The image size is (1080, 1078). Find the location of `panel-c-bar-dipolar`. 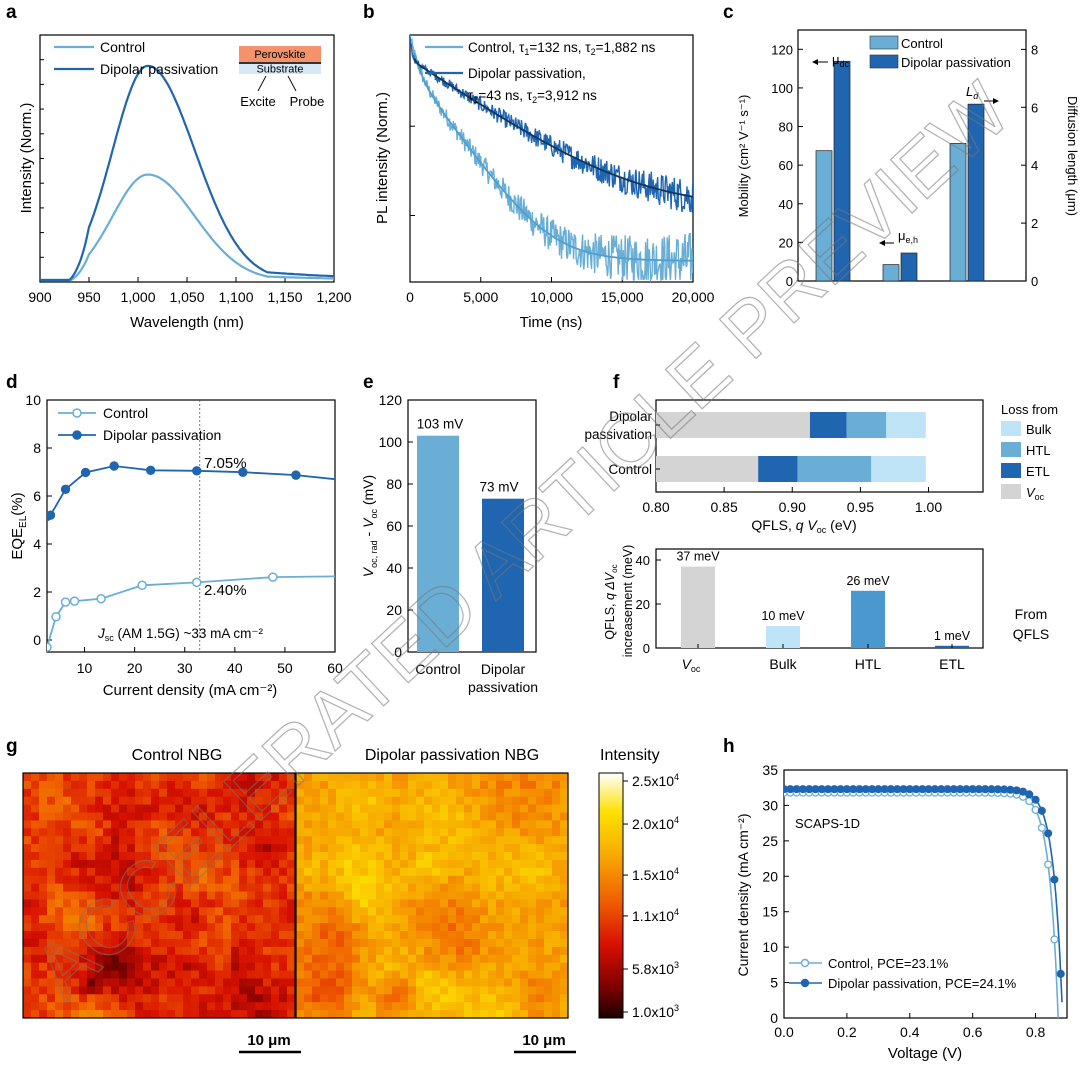

panel-c-bar-dipolar is located at coordinates (842, 171).